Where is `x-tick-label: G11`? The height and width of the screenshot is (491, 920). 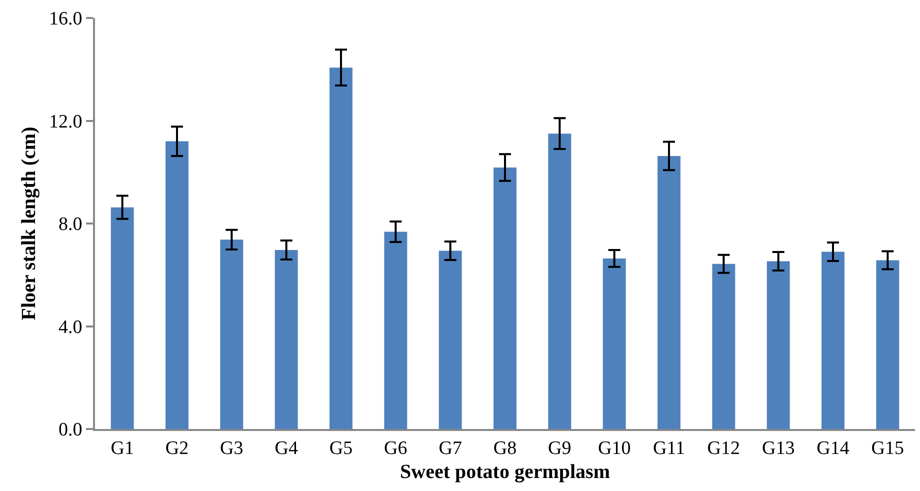 x-tick-label: G11 is located at coordinates (669, 448).